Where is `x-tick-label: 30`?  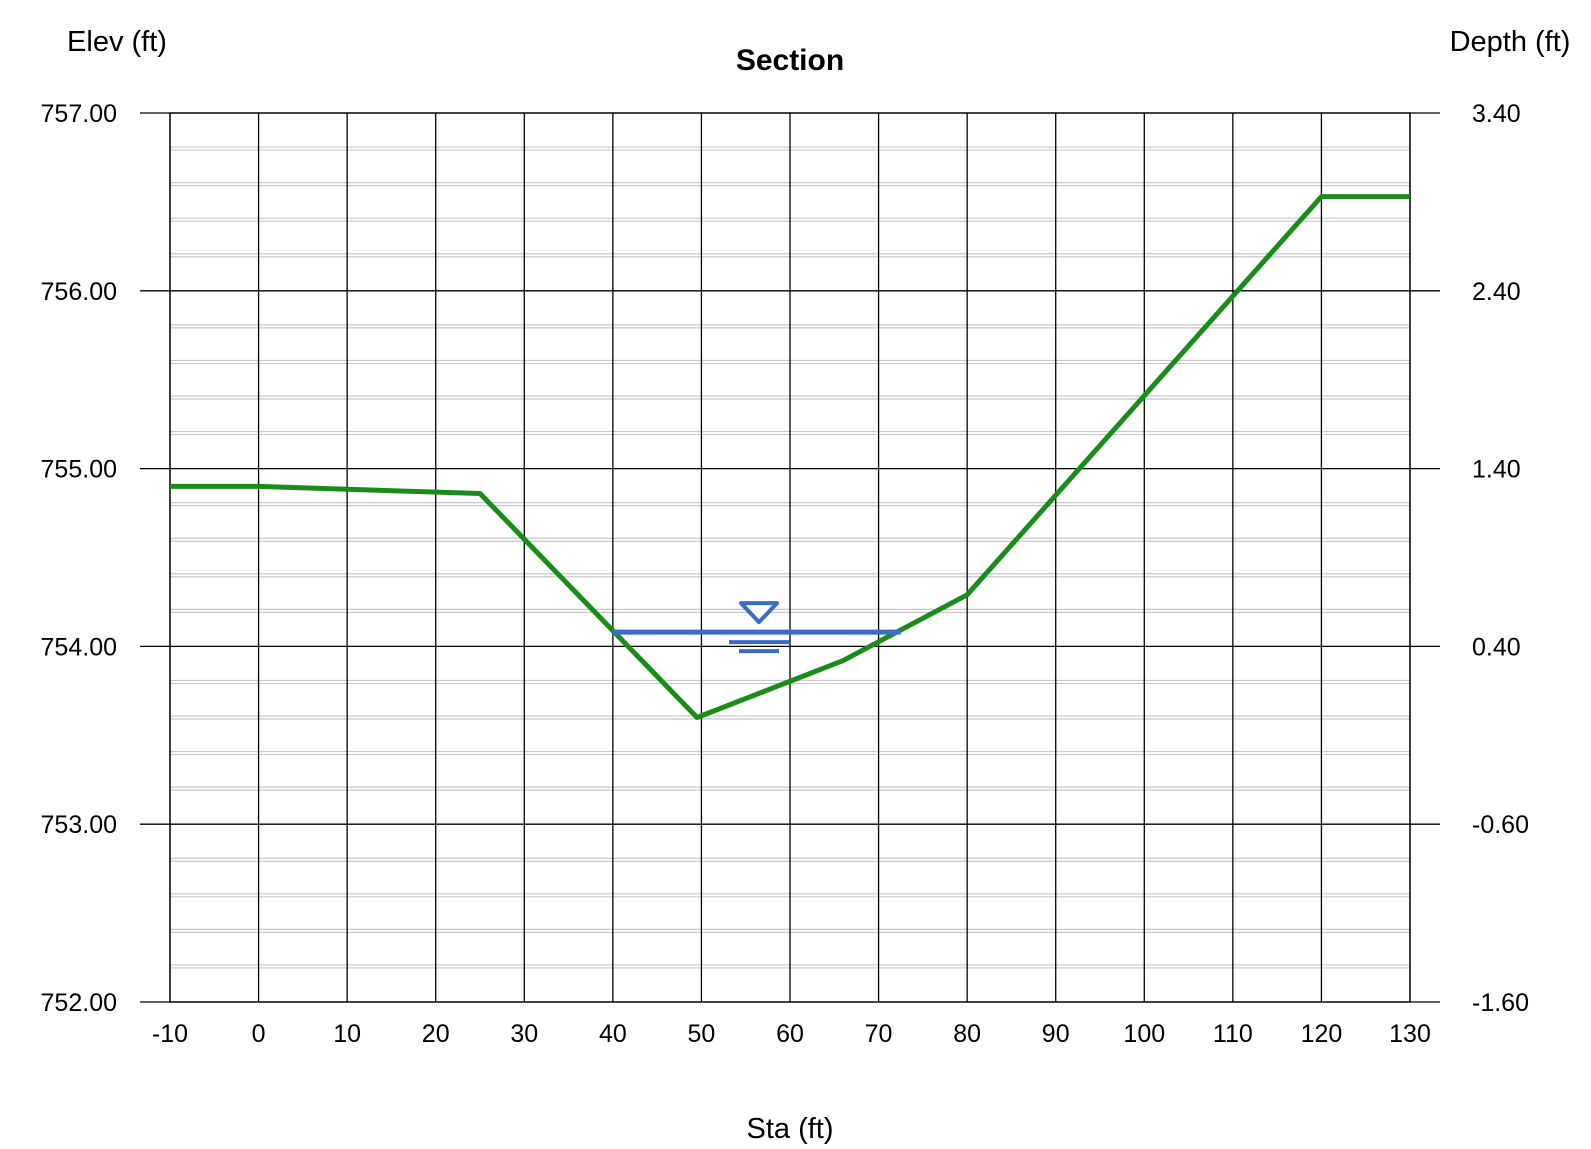
x-tick-label: 30 is located at coordinates (524, 1034).